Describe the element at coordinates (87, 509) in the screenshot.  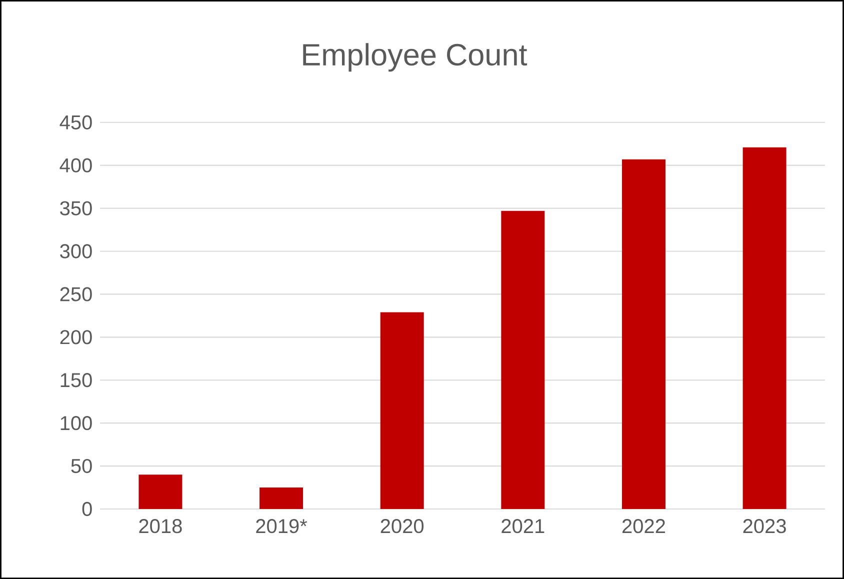
I see `y-tick-label: 0` at that location.